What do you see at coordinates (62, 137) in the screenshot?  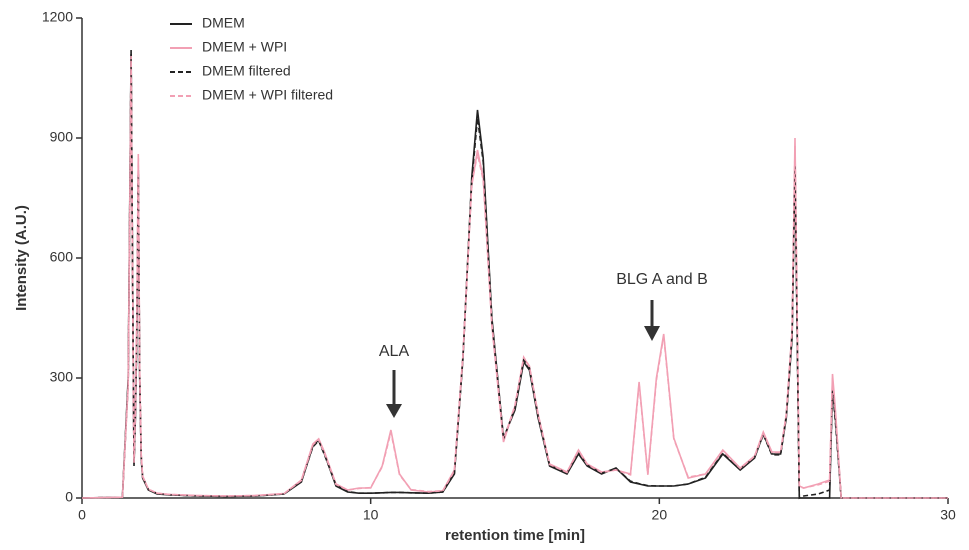 I see `y-tick-label: 900` at bounding box center [62, 137].